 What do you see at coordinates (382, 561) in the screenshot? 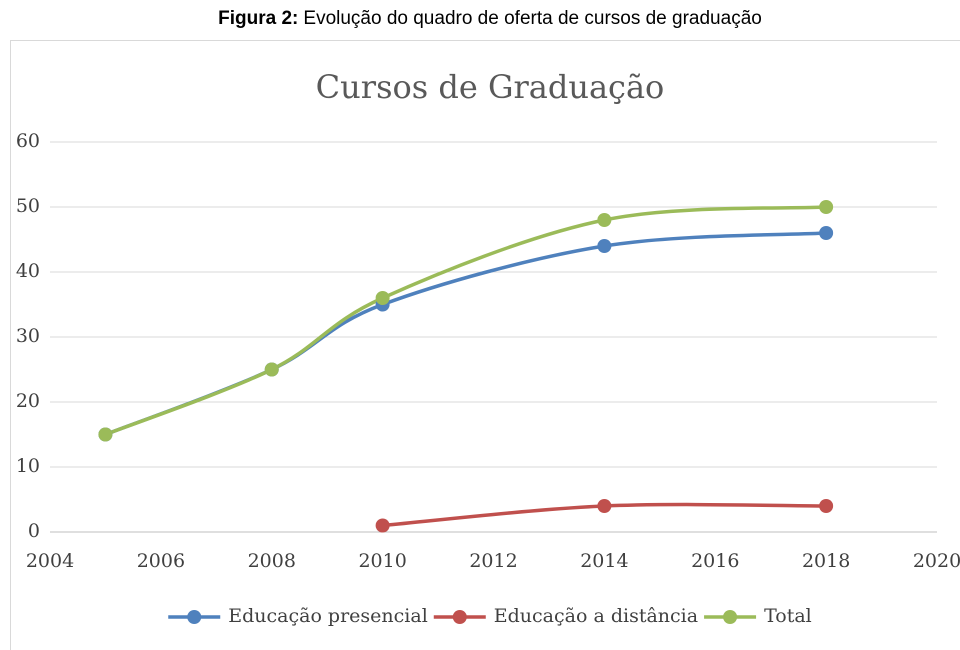
I see `x-tick-label: 2010` at bounding box center [382, 561].